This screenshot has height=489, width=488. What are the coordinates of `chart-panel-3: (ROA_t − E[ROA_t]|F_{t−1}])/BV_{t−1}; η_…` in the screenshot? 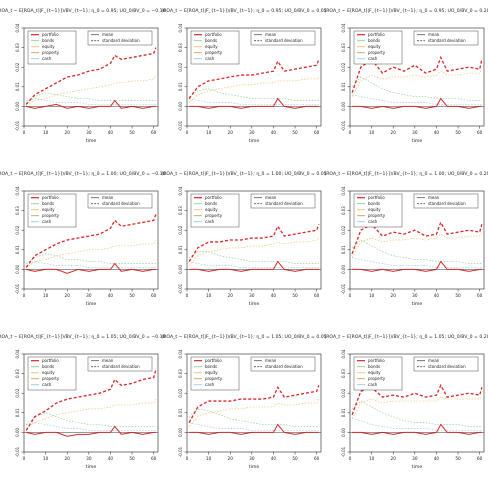 It's located at (406, 76).